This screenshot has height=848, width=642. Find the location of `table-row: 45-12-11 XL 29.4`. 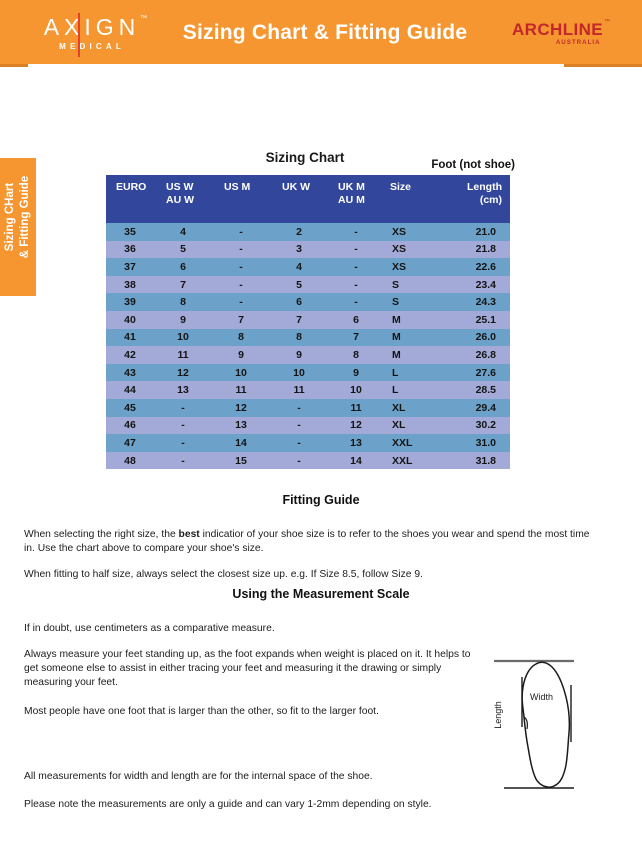

table-row: 45-12-11 XL 29.4 is located at coordinates (308, 407).